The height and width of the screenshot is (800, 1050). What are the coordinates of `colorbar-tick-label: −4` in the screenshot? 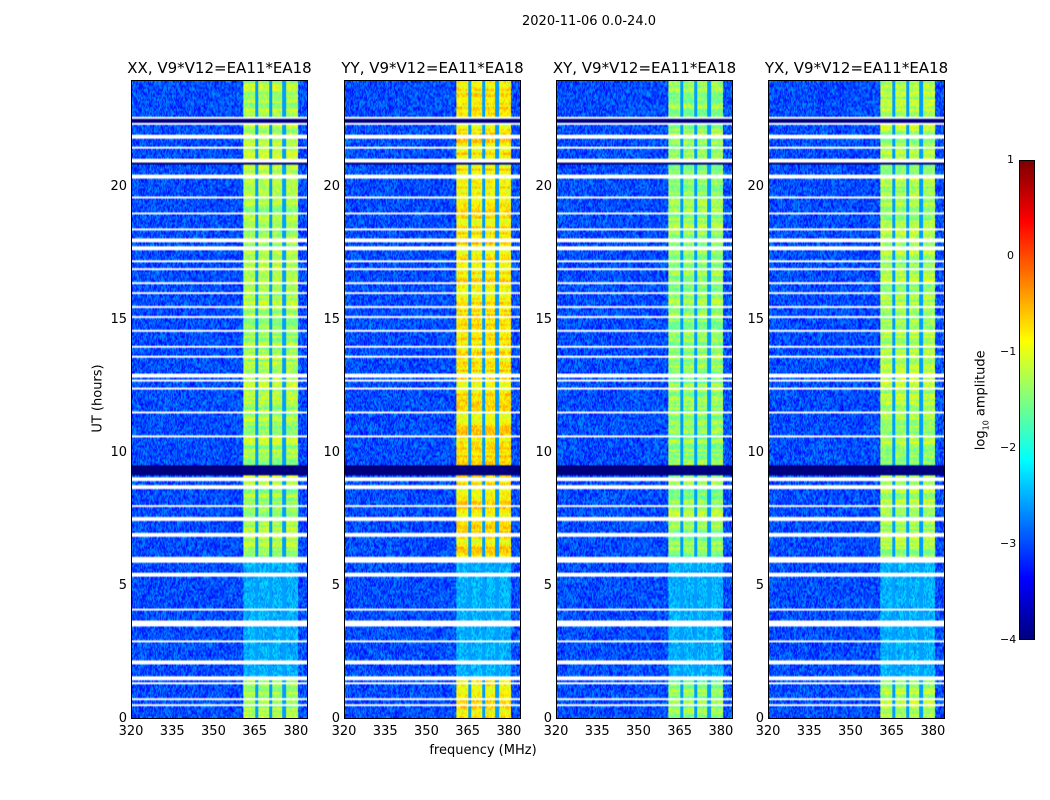 It's located at (1008, 639).